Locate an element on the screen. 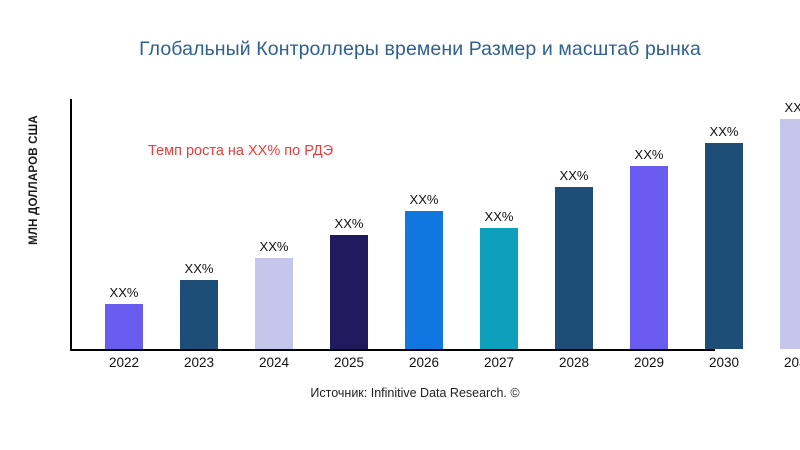 This screenshot has width=800, height=450. growth-rate-annotation: Темп роста на XX% по РДЭ is located at coordinates (241, 151).